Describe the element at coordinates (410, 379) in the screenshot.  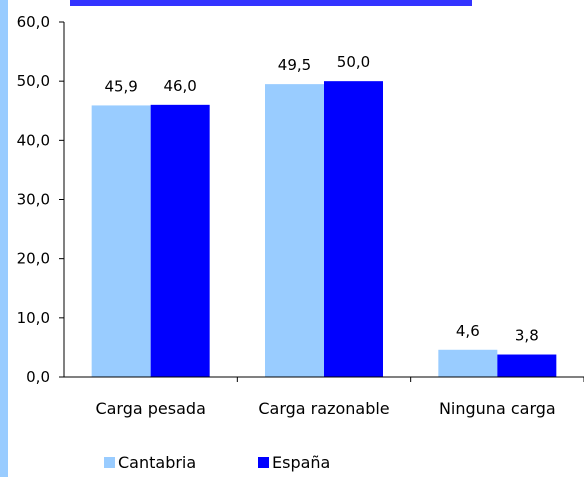
I see `x-axis-ticks` at that location.